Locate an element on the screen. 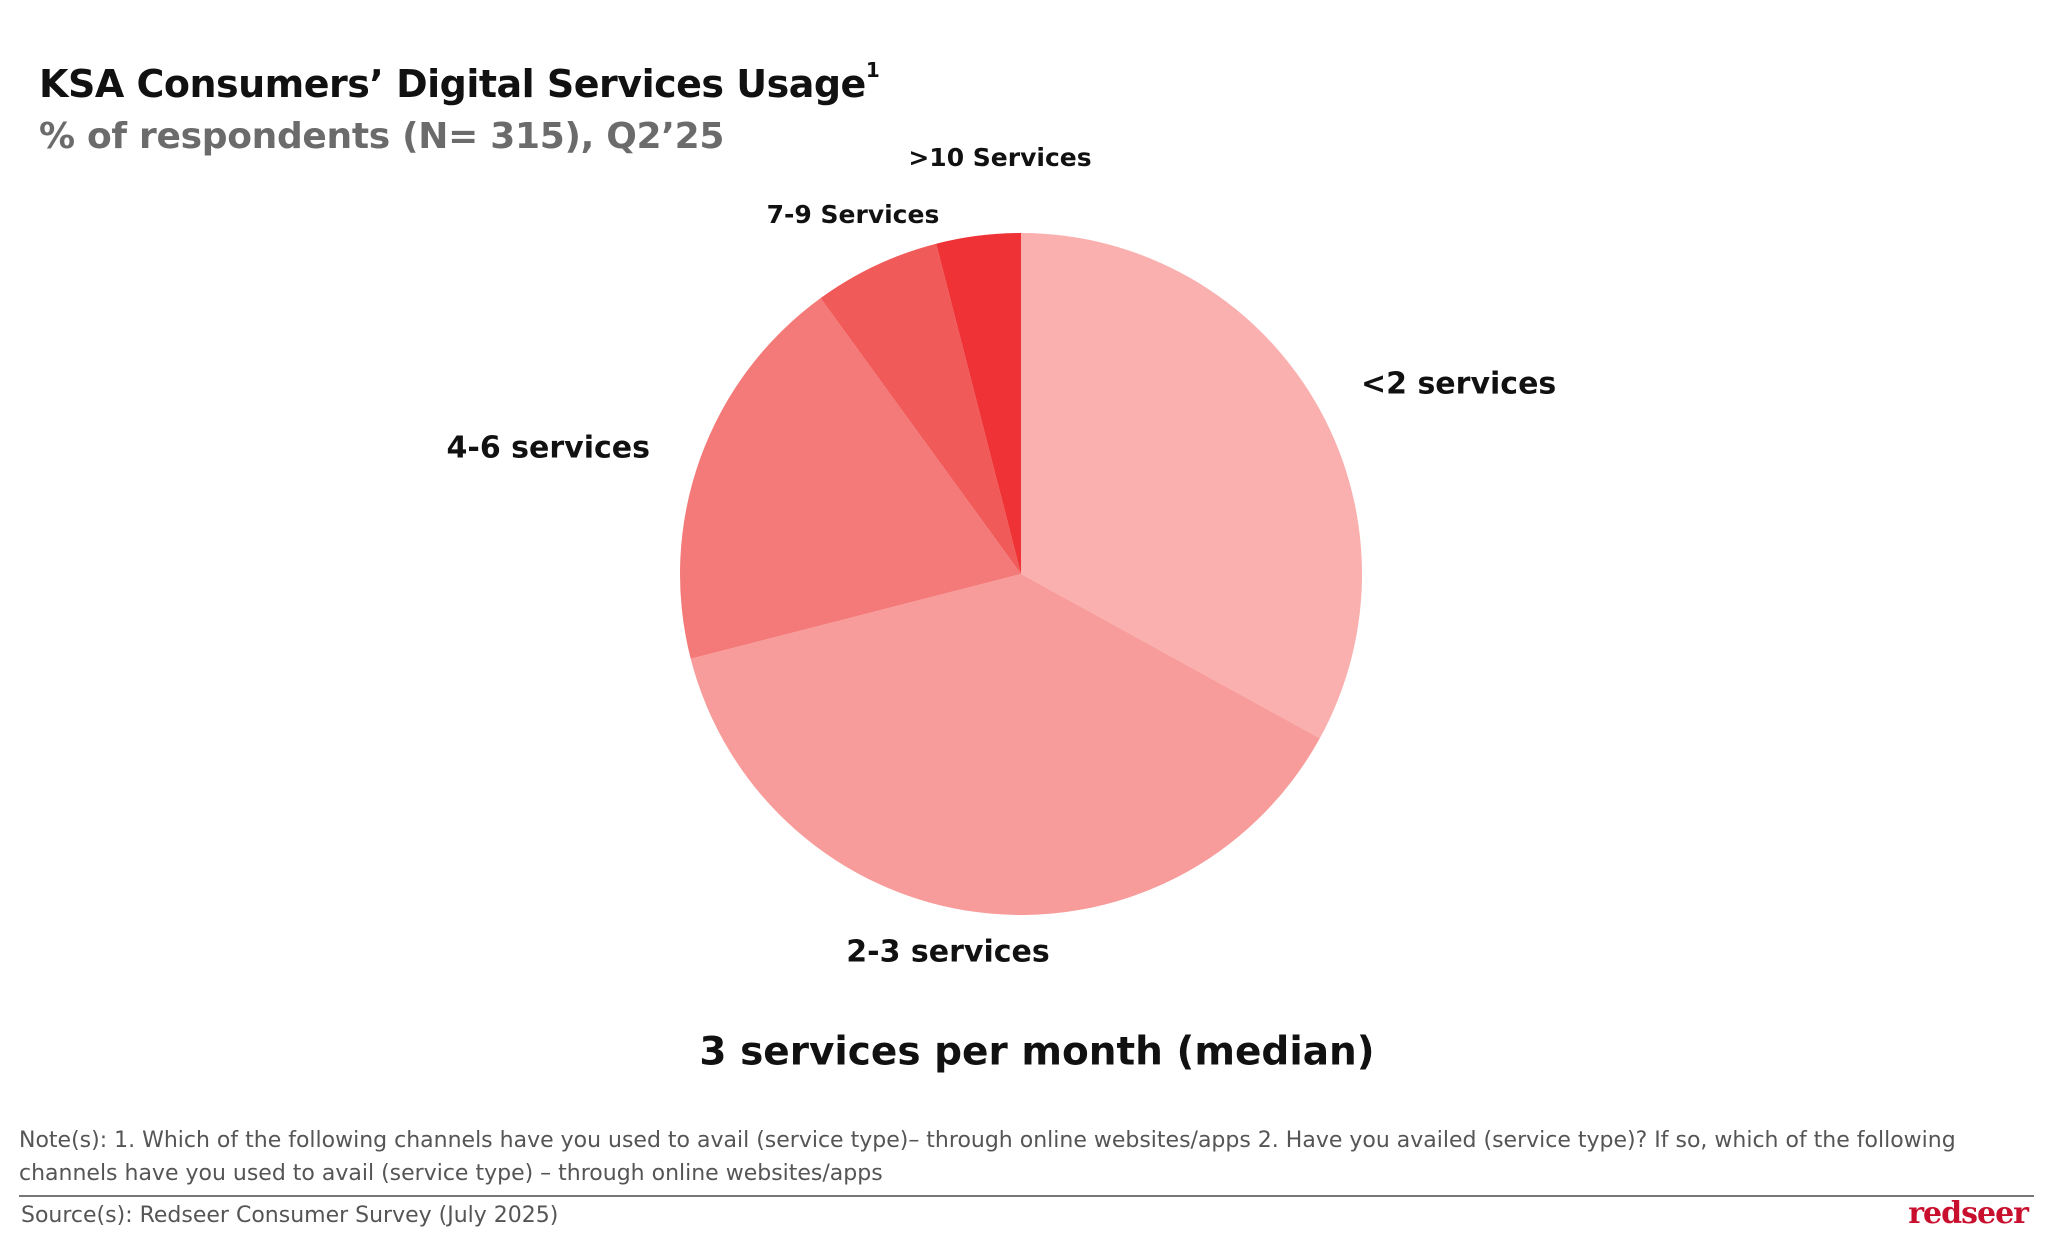  slice-label: >10 Services is located at coordinates (999, 157).